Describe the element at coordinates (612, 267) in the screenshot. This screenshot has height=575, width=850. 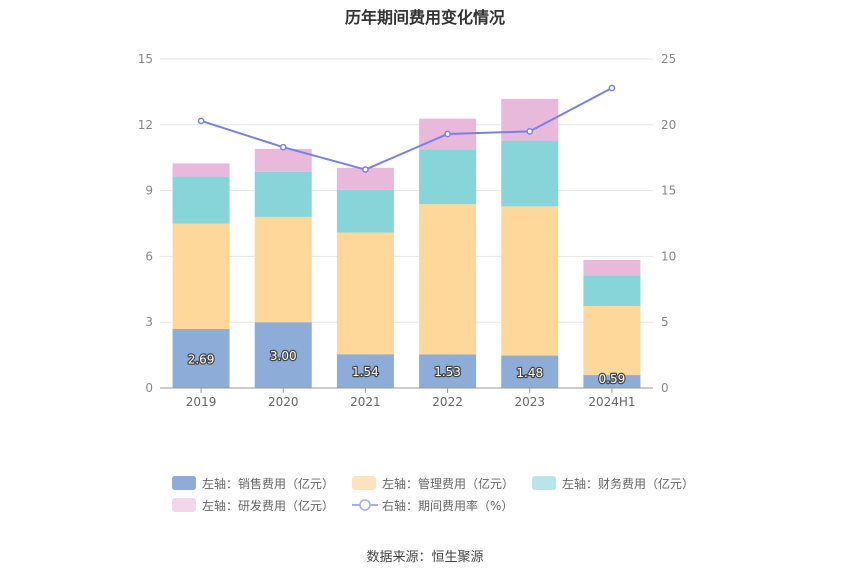
I see `bar-segment-3-2024H1` at that location.